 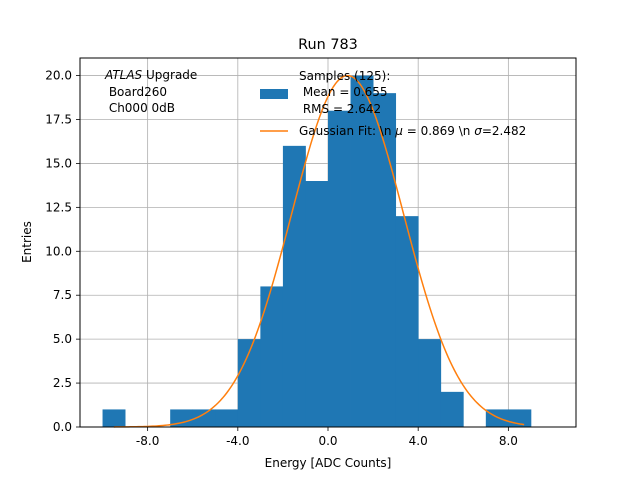 I want to click on legend-rms: RMS = 2.642, so click(x=340, y=109).